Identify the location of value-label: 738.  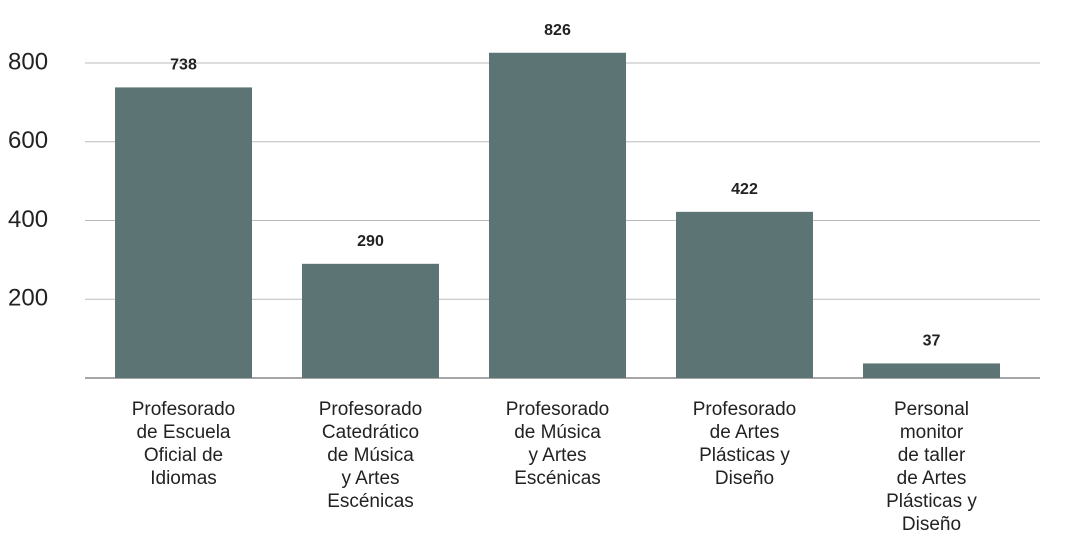
(183, 65).